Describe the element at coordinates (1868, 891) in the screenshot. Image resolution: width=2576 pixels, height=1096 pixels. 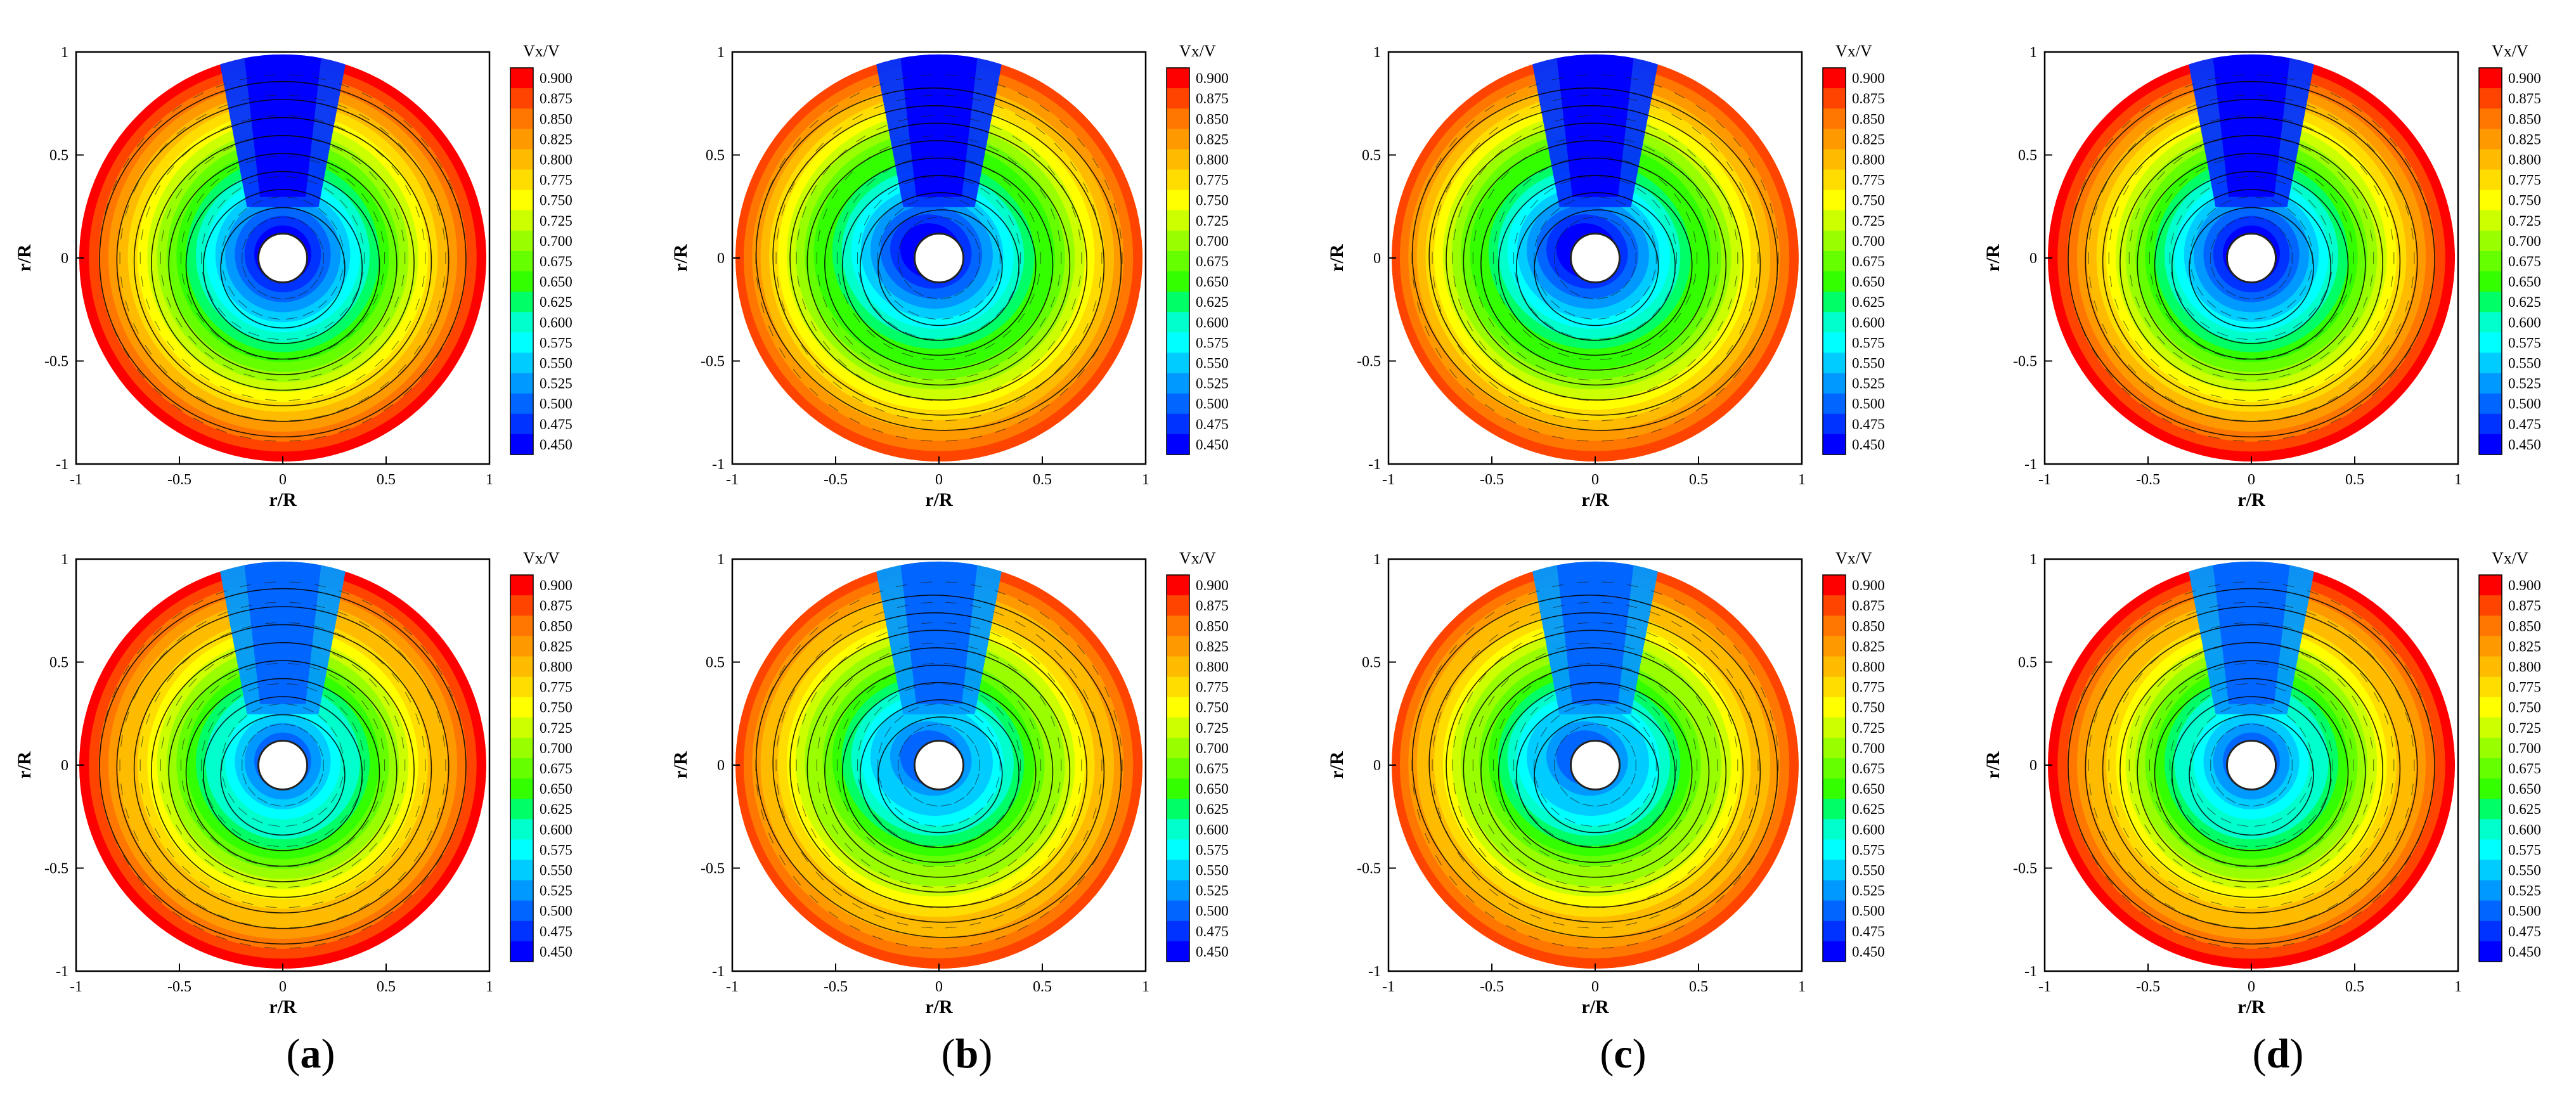
I see `colorbar-tick-label: 0.525` at that location.